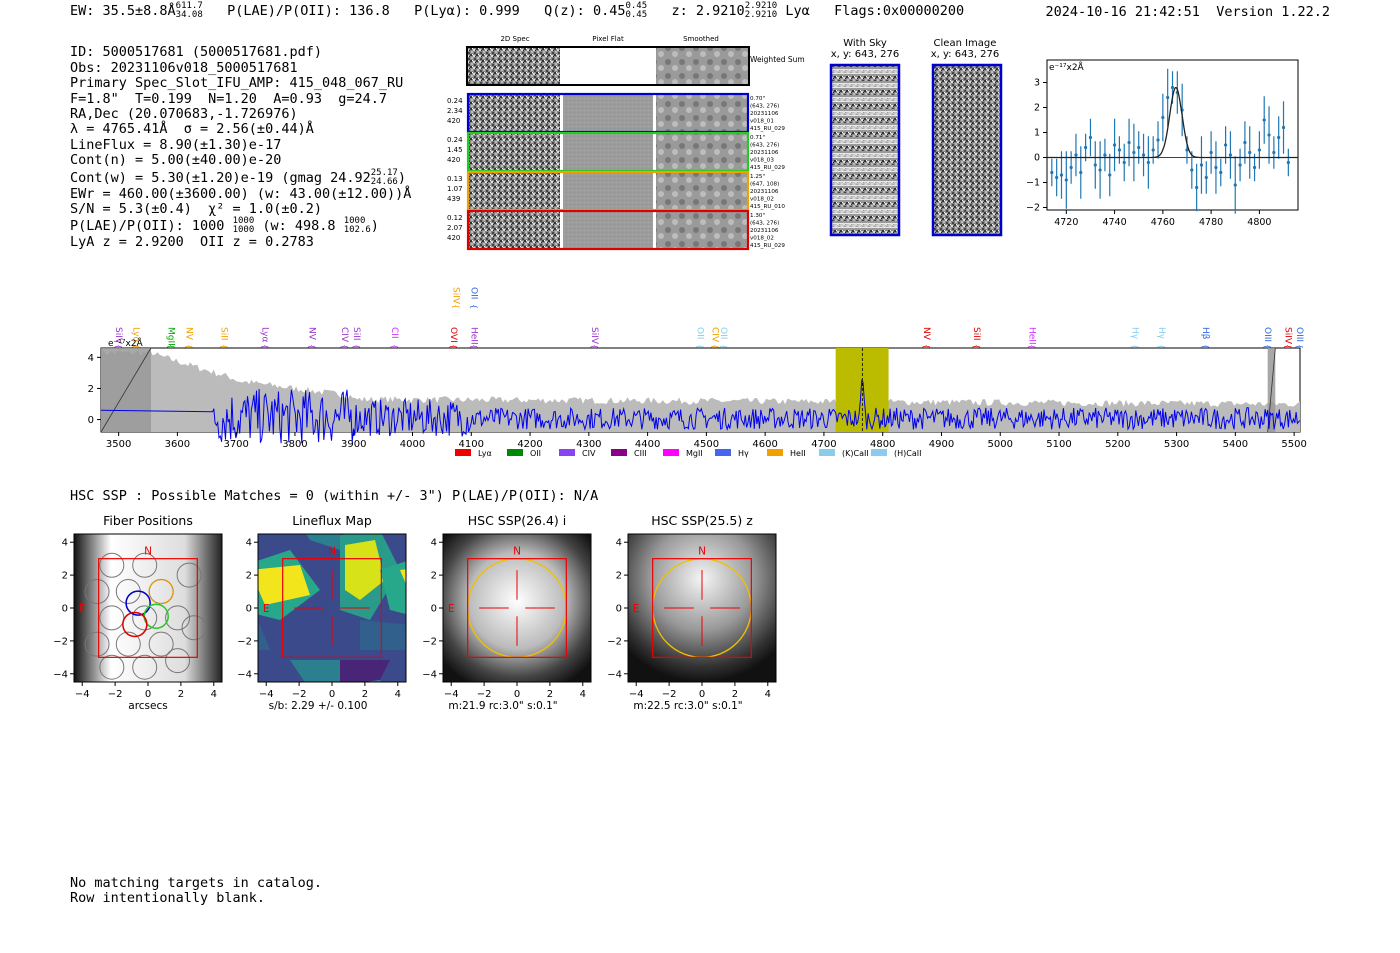 This screenshot has width=1400, height=953. Describe the element at coordinates (412, 444) in the screenshot. I see `spectrum-xtick-label: 4000` at that location.